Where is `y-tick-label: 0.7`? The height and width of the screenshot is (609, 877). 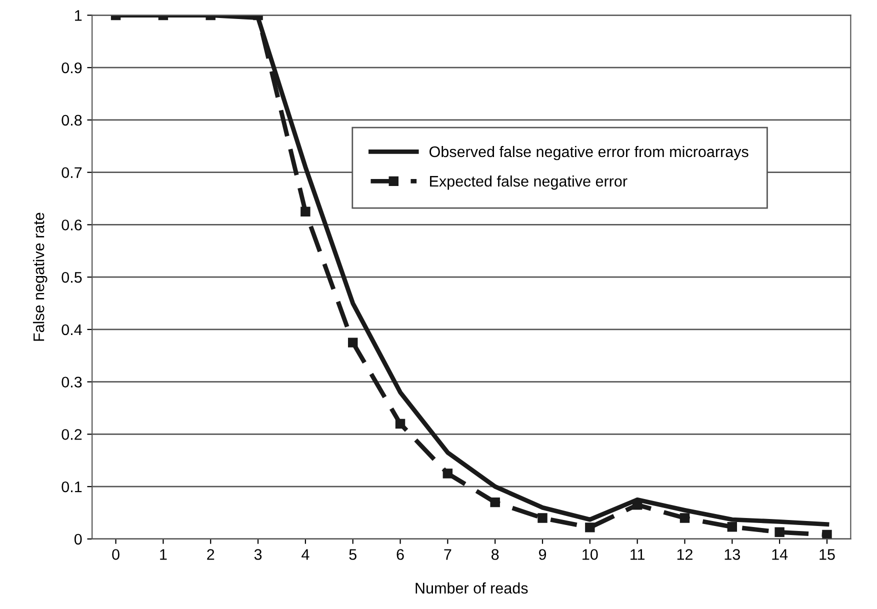 y-tick-label: 0.7 is located at coordinates (72, 172).